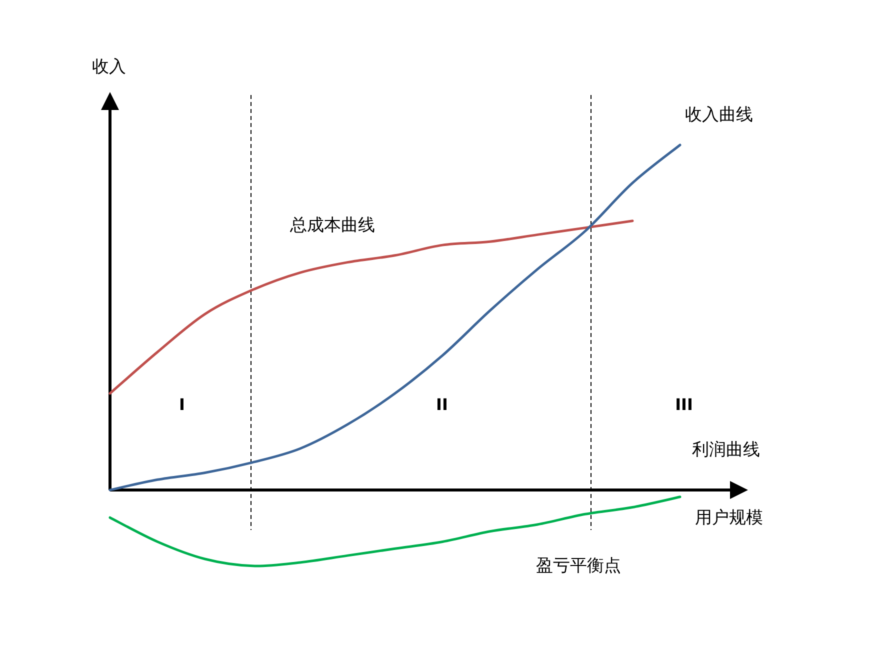  Describe the element at coordinates (182, 404) in the screenshot. I see `annotation: I` at that location.